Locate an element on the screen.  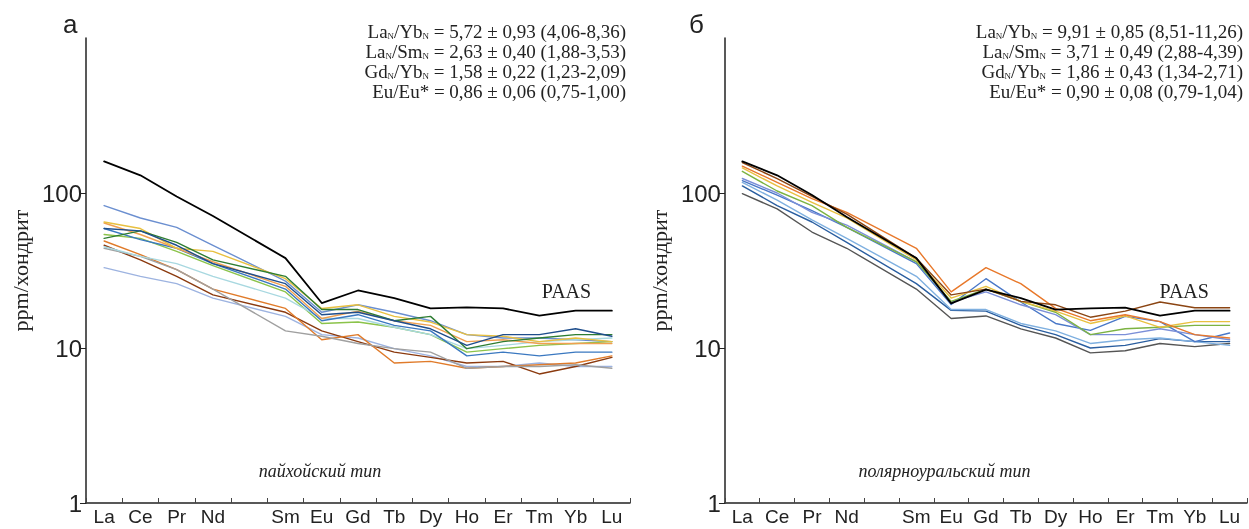
annotation: LaN/SmN = 2,63 ± 0,40 (1,88-3,53) is located at coordinates (495, 52).